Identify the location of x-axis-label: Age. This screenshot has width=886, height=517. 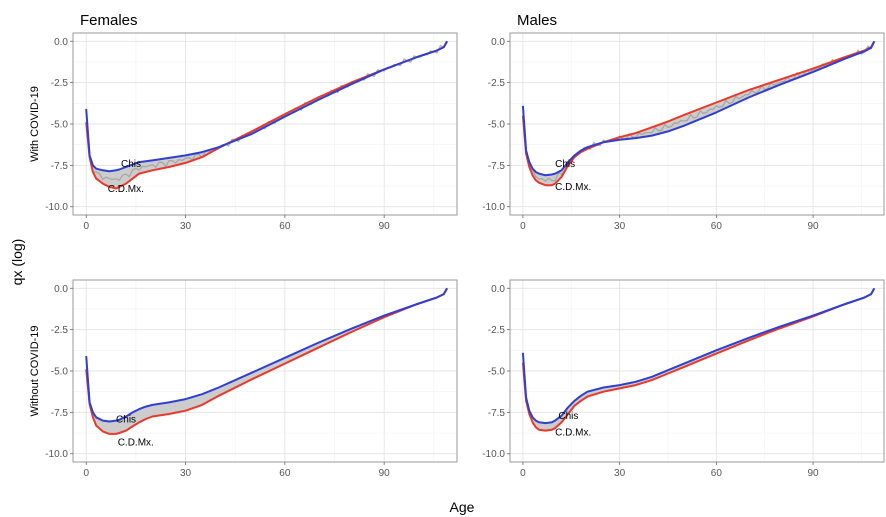
(462, 507).